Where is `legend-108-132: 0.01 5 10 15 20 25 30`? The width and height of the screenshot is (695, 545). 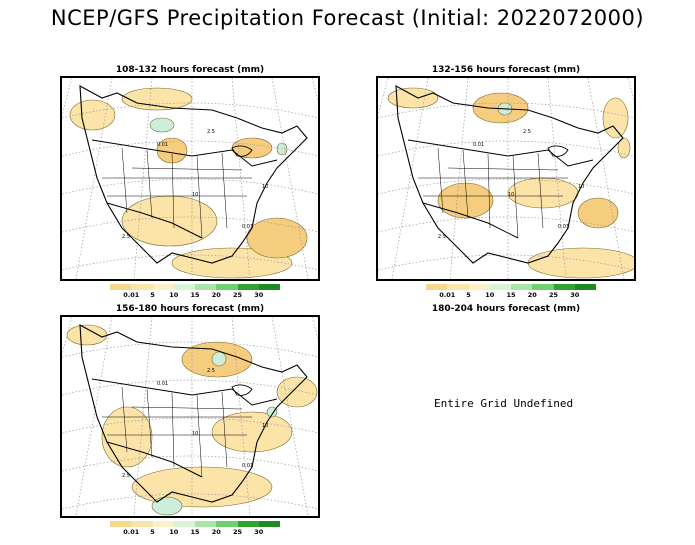 legend-108-132: 0.01 5 10 15 20 25 30 is located at coordinates (195, 292).